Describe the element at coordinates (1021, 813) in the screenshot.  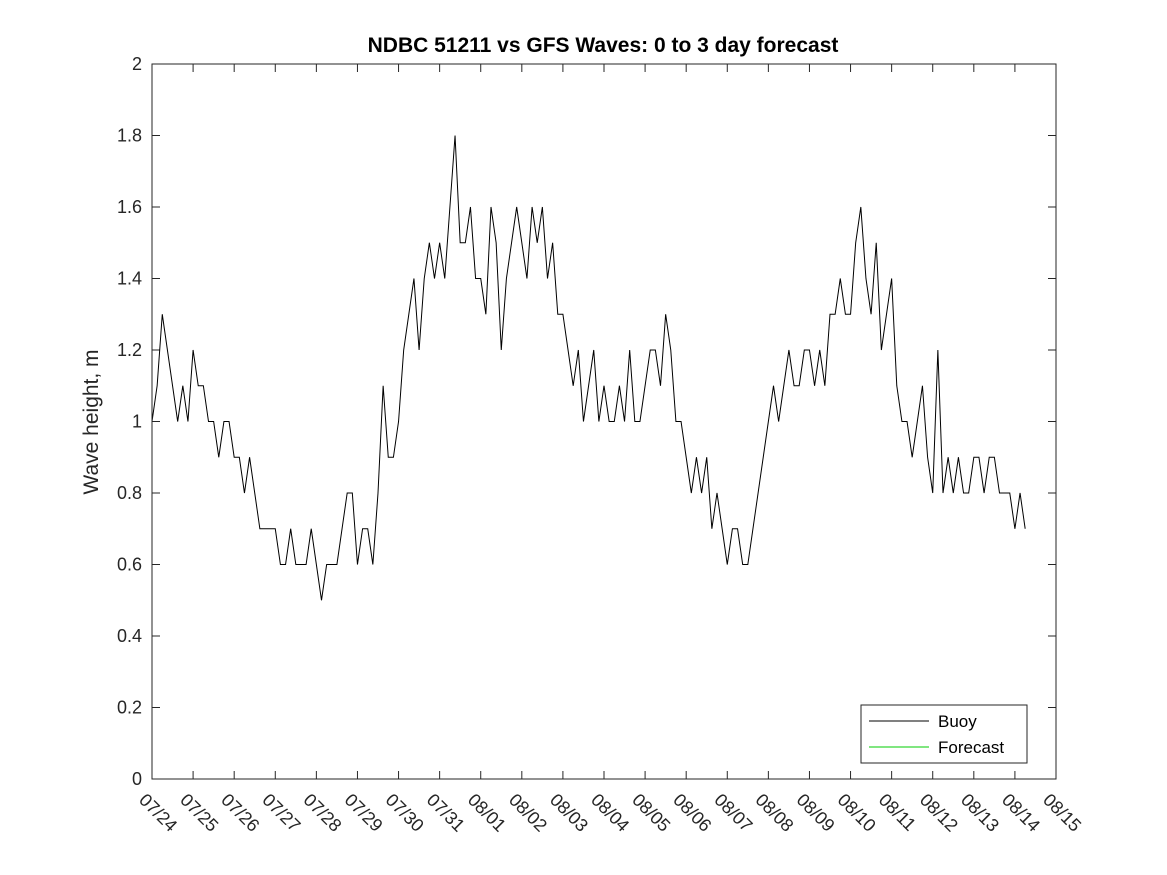
I see `x-tick-label: 08/14` at that location.